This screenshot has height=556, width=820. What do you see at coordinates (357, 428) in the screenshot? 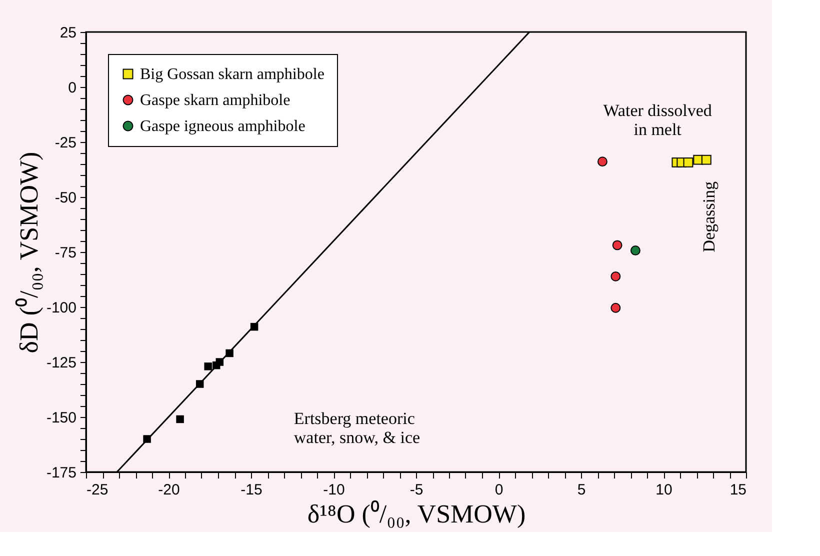
I see `annotation: Ertsberg meteoric water, snow, & ice` at bounding box center [357, 428].